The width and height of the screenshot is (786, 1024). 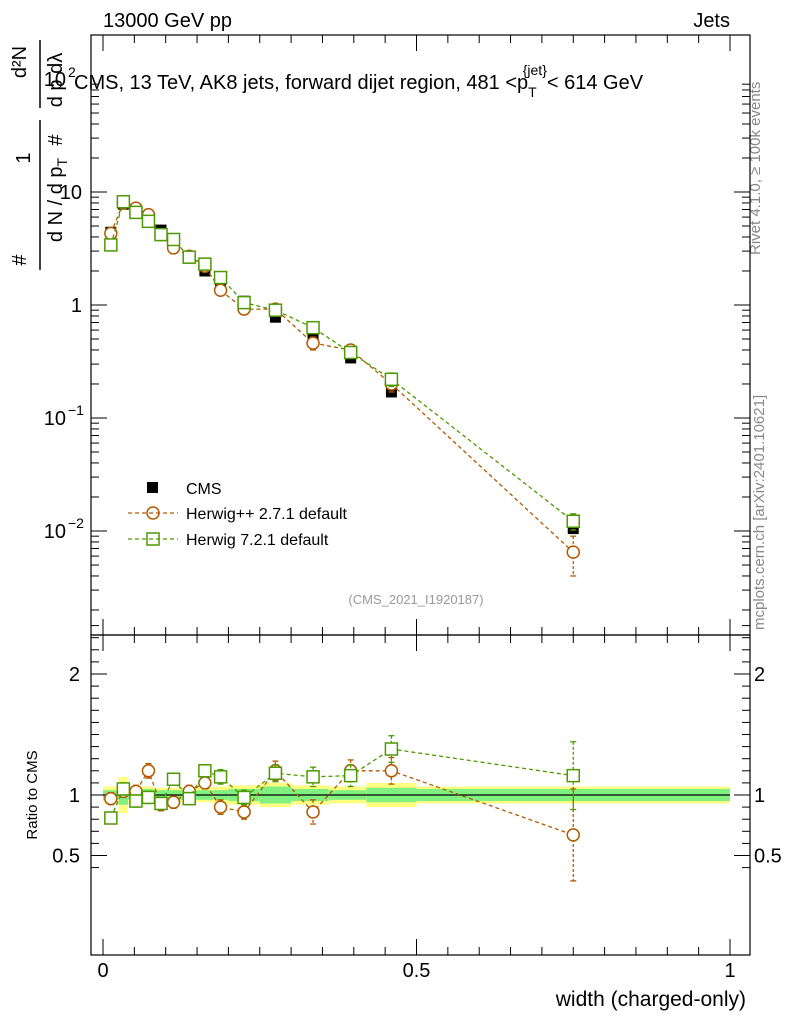 I want to click on ylabel-rhs-den: d p dλ, so click(x=56, y=80).